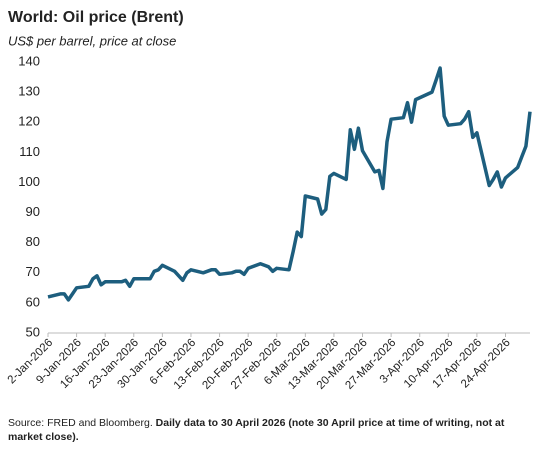 This screenshot has width=549, height=454. What do you see at coordinates (29, 181) in the screenshot?
I see `y-tick-label: 100` at bounding box center [29, 181].